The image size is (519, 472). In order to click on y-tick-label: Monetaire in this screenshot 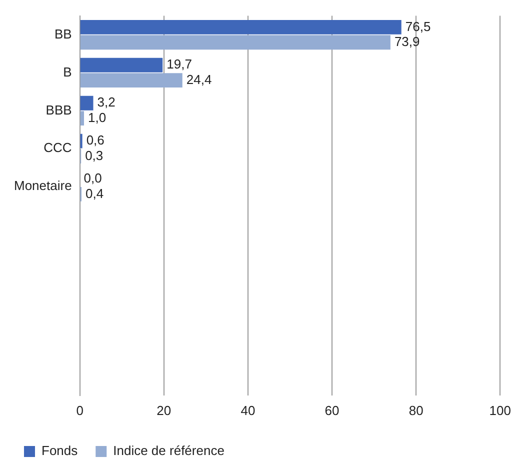, I will do `click(43, 186)`.